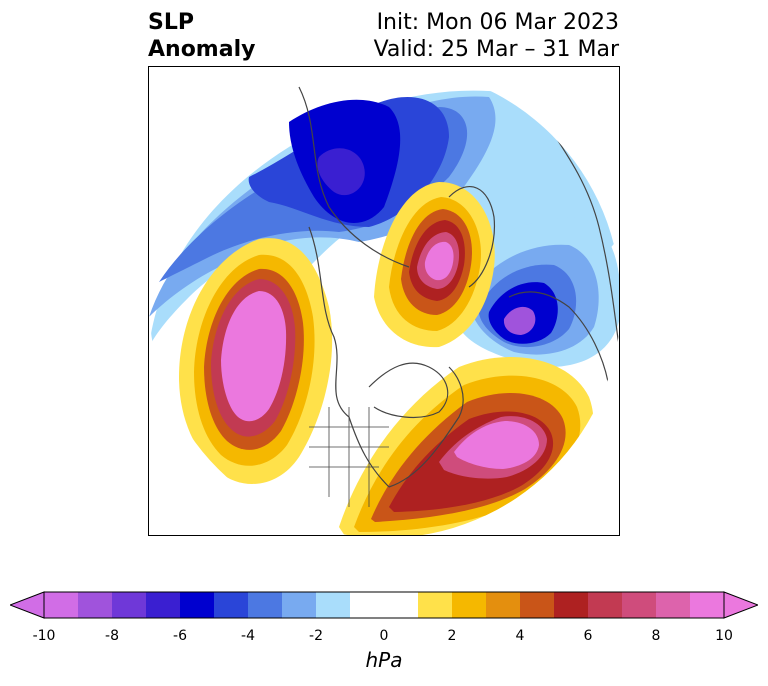 Image resolution: width=768 pixels, height=686 pixels. What do you see at coordinates (254, 356) in the screenshot?
I see `positive-pacific-core` at bounding box center [254, 356].